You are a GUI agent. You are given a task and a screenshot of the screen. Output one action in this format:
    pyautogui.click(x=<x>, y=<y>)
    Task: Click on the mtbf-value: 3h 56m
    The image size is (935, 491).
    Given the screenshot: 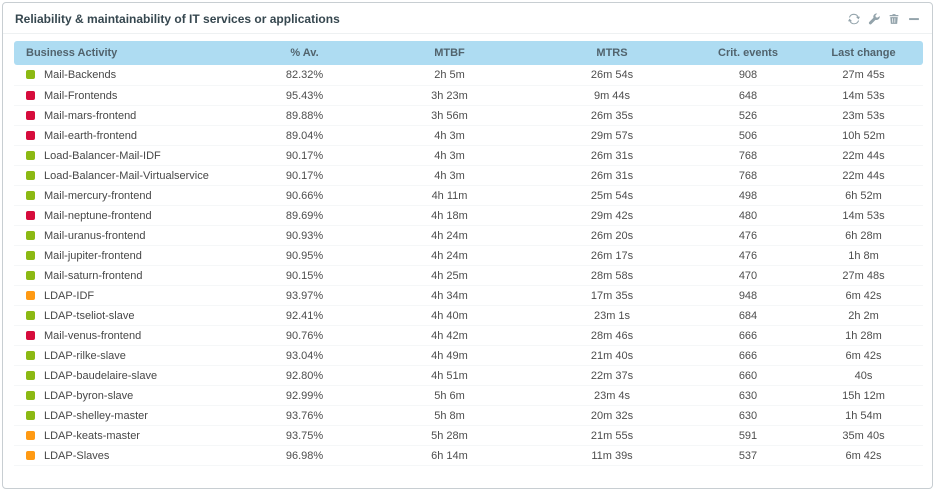 What is the action you would take?
    pyautogui.click(x=449, y=115)
    